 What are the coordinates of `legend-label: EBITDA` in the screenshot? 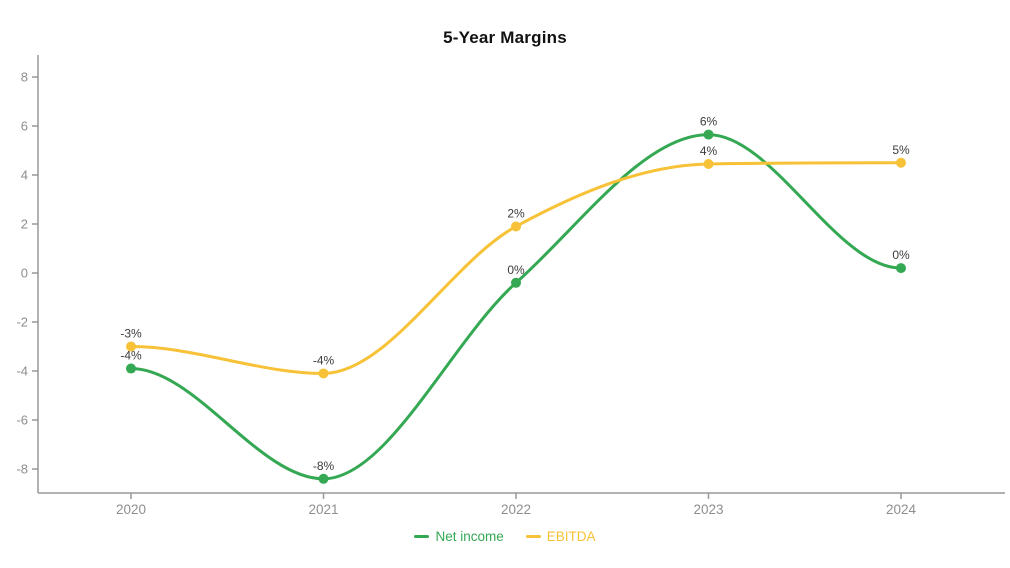 It's located at (571, 536).